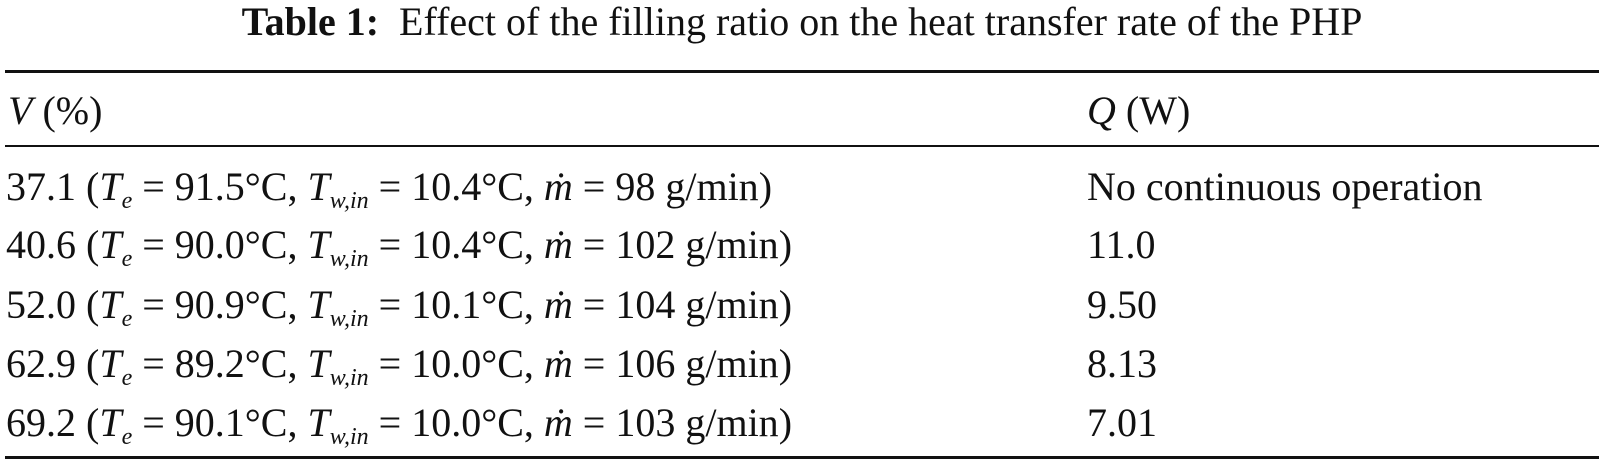 This screenshot has height=475, width=1604. I want to click on header-v: V (%), so click(55, 111).